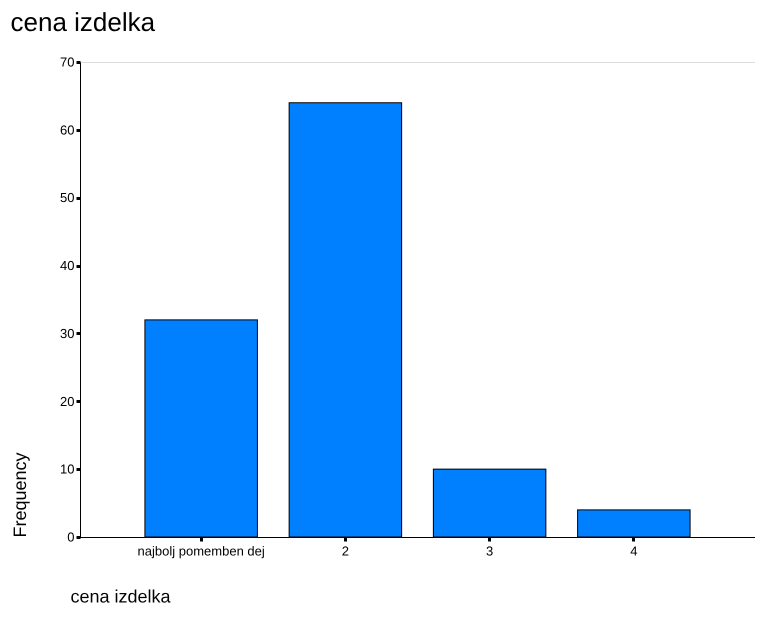 The width and height of the screenshot is (770, 638). Describe the element at coordinates (634, 551) in the screenshot. I see `x-tick-label: 4` at that location.